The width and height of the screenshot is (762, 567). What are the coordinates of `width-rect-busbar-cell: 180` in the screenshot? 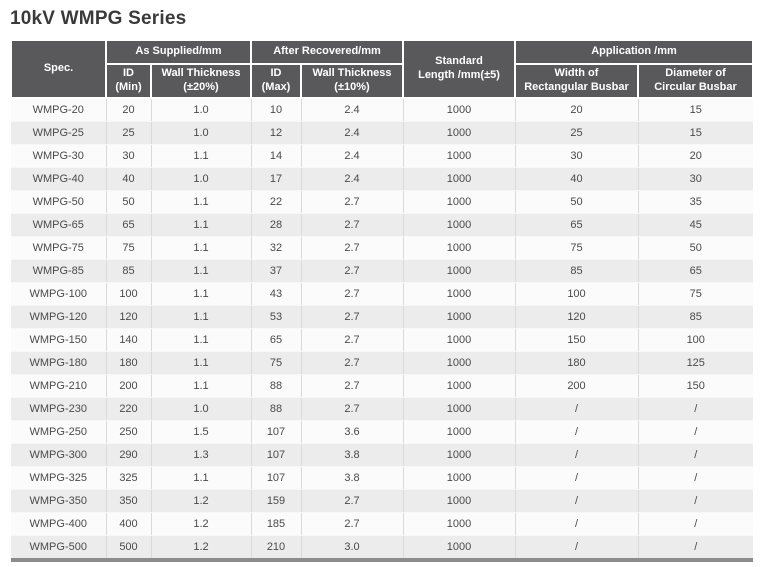 It's located at (577, 363).